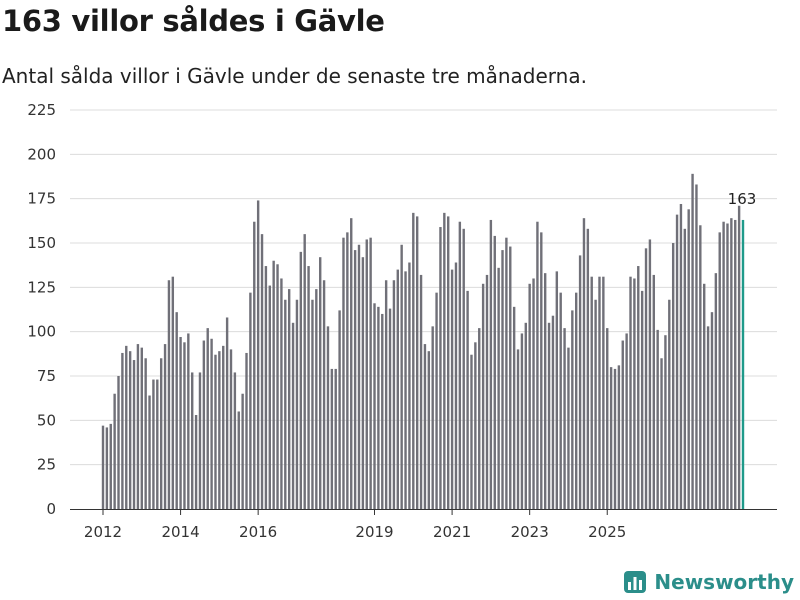 The image size is (800, 600). Describe the element at coordinates (41, 332) in the screenshot. I see `y-tick-label: 100` at that location.